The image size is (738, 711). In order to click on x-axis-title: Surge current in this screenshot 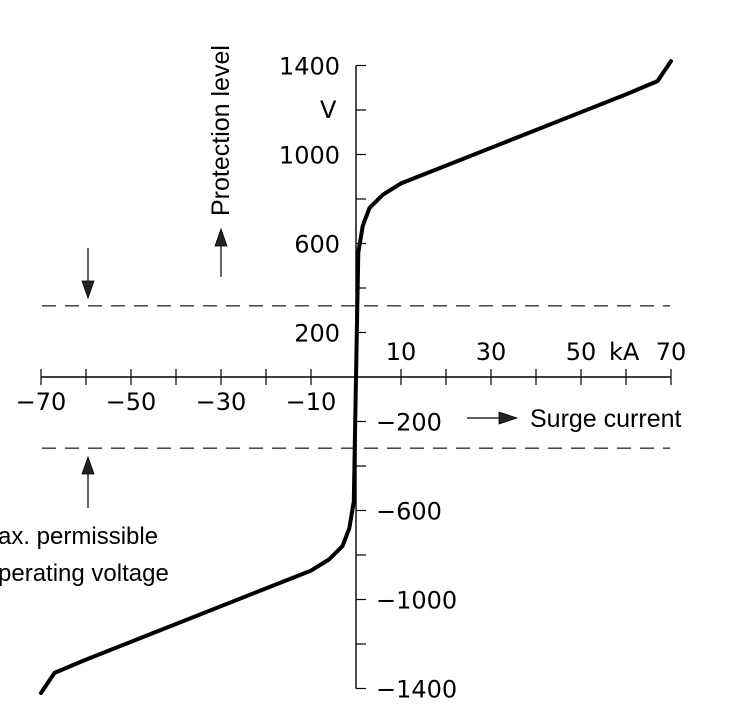, I will do `click(606, 419)`.